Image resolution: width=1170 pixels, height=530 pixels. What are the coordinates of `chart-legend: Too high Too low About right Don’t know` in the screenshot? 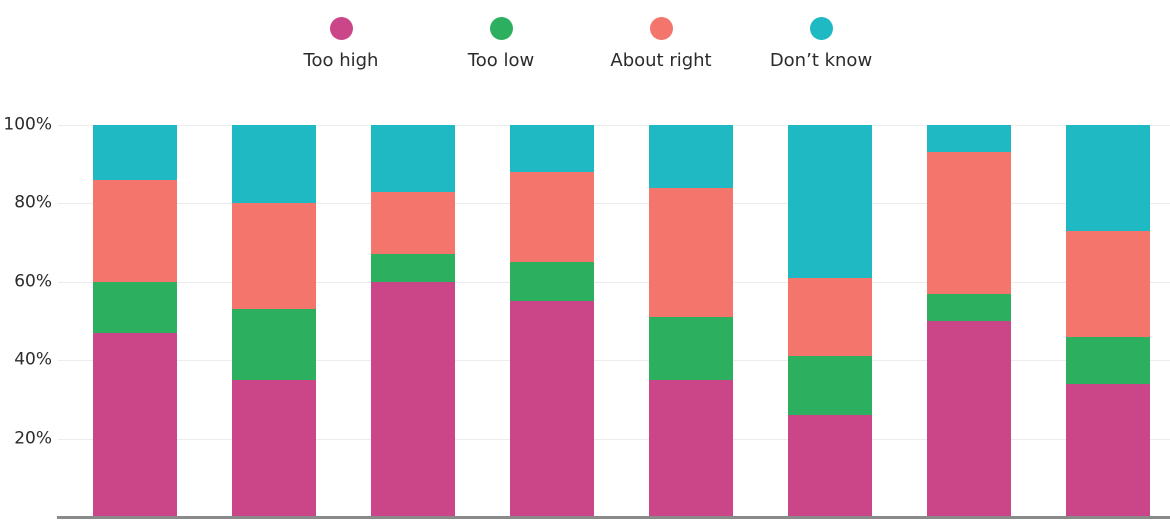 It's located at (581, 44).